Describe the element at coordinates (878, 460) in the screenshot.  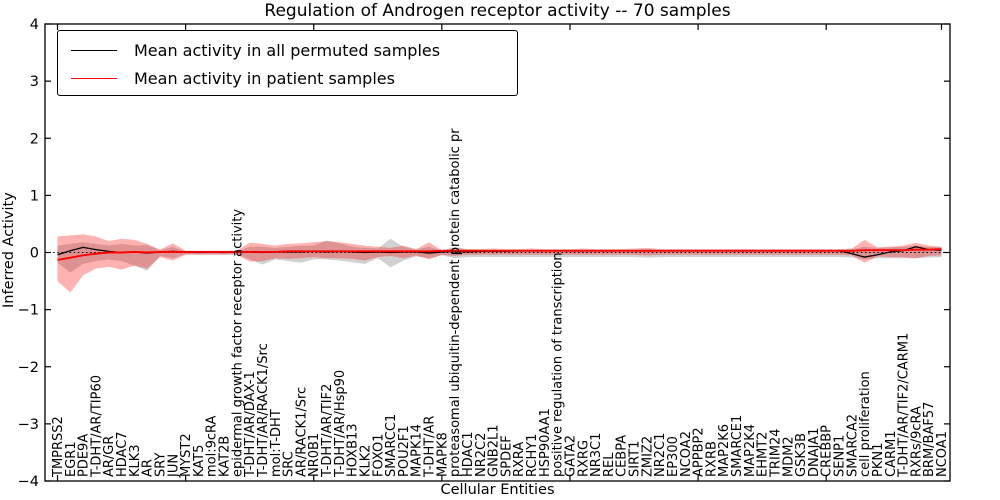
I see `x-category-label: PKN1` at that location.